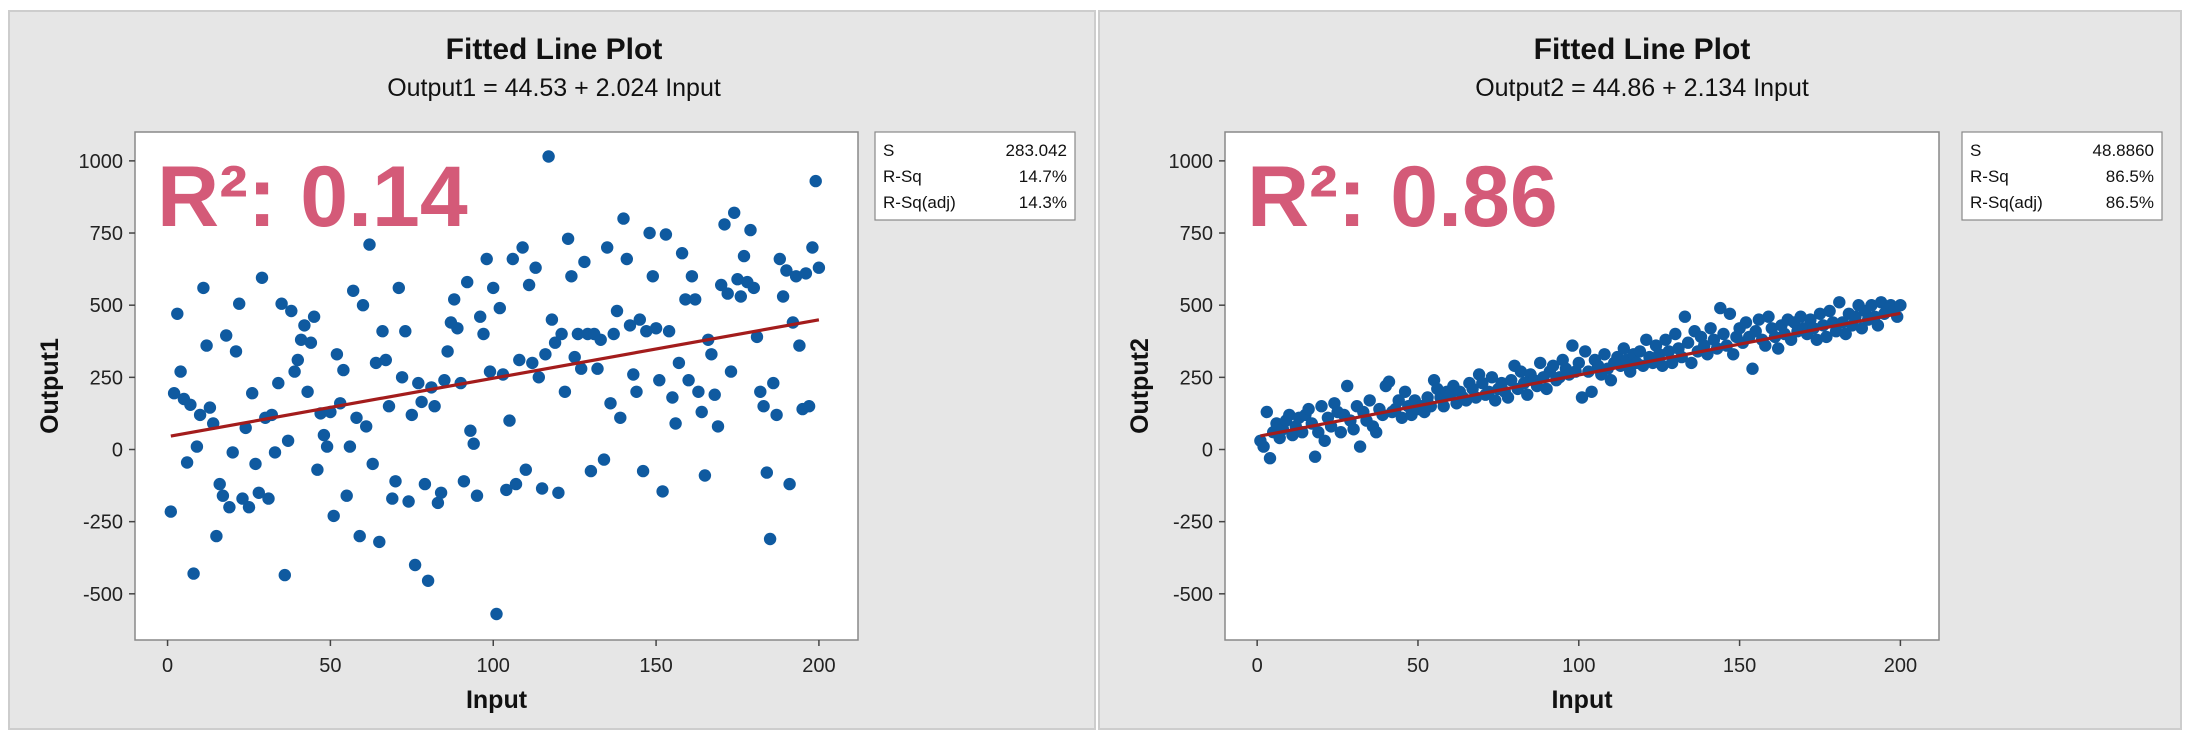  Describe the element at coordinates (493, 666) in the screenshot. I see `x-tick-label: 100` at that location.